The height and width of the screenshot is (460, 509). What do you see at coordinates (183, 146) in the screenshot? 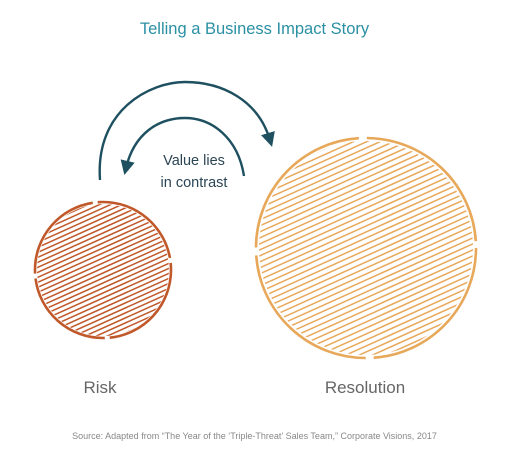
I see `inner-arc-arrow` at bounding box center [183, 146].